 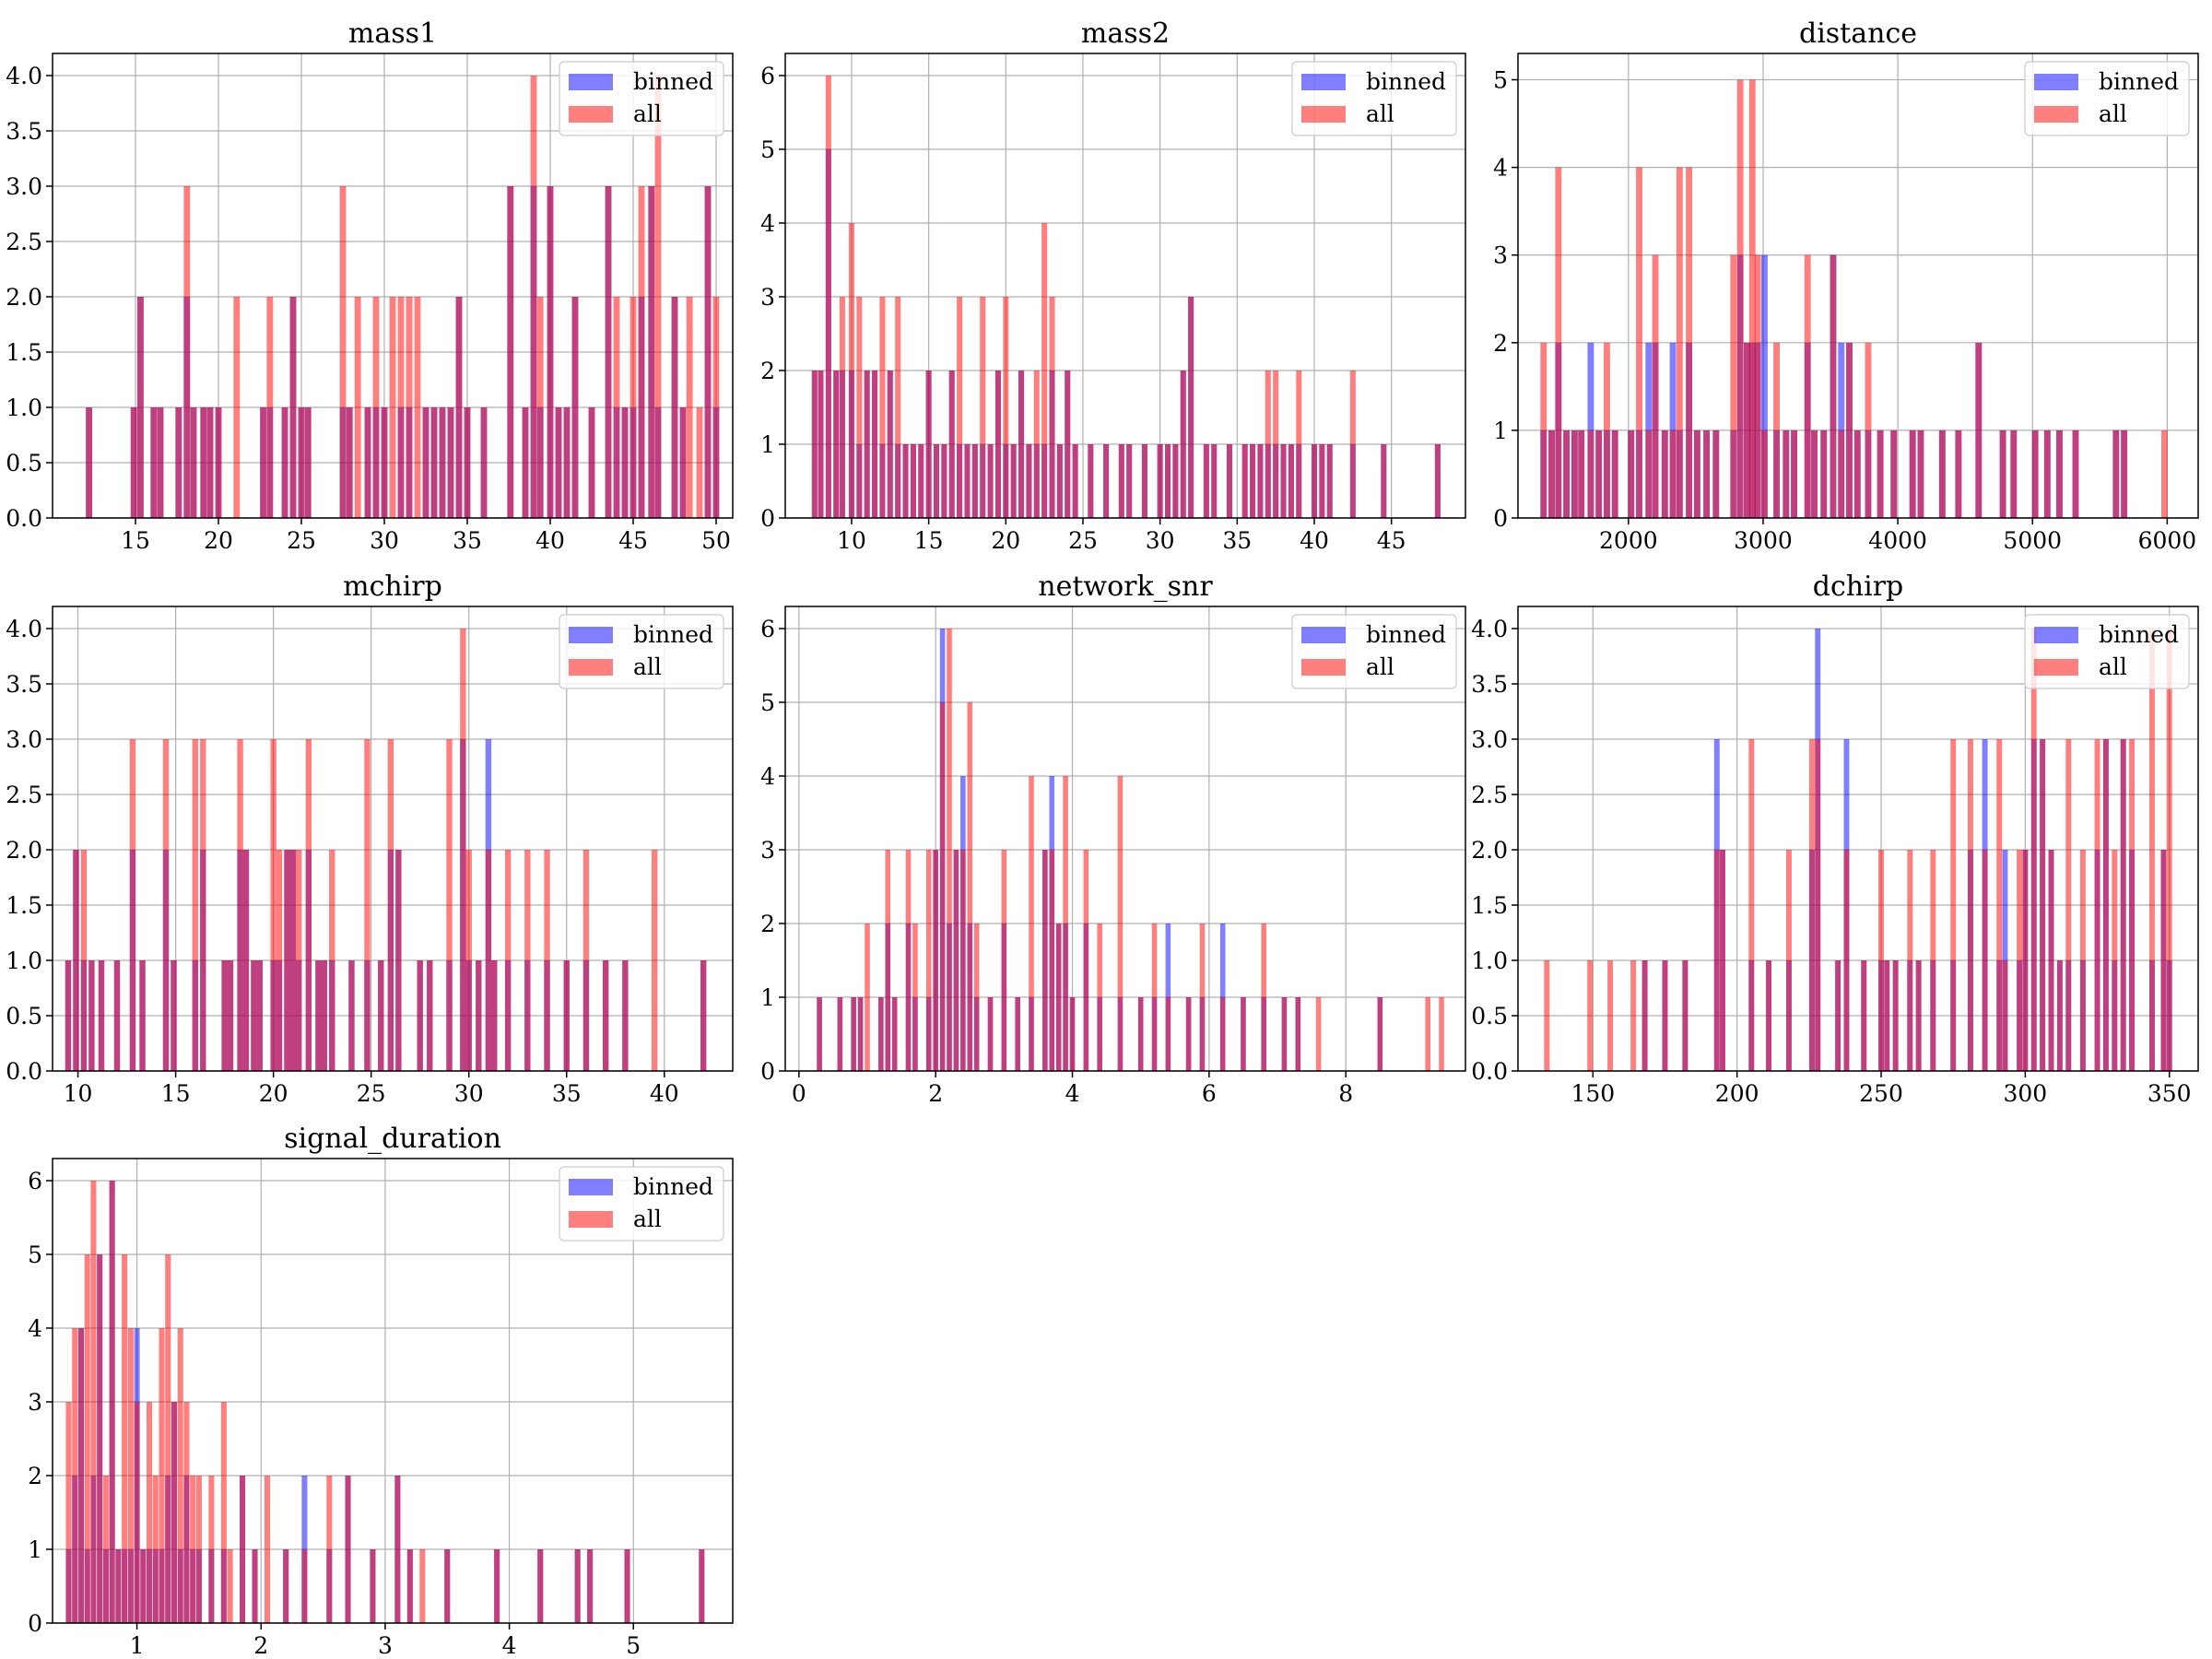 I want to click on x-tick-label: 30, so click(x=1160, y=540).